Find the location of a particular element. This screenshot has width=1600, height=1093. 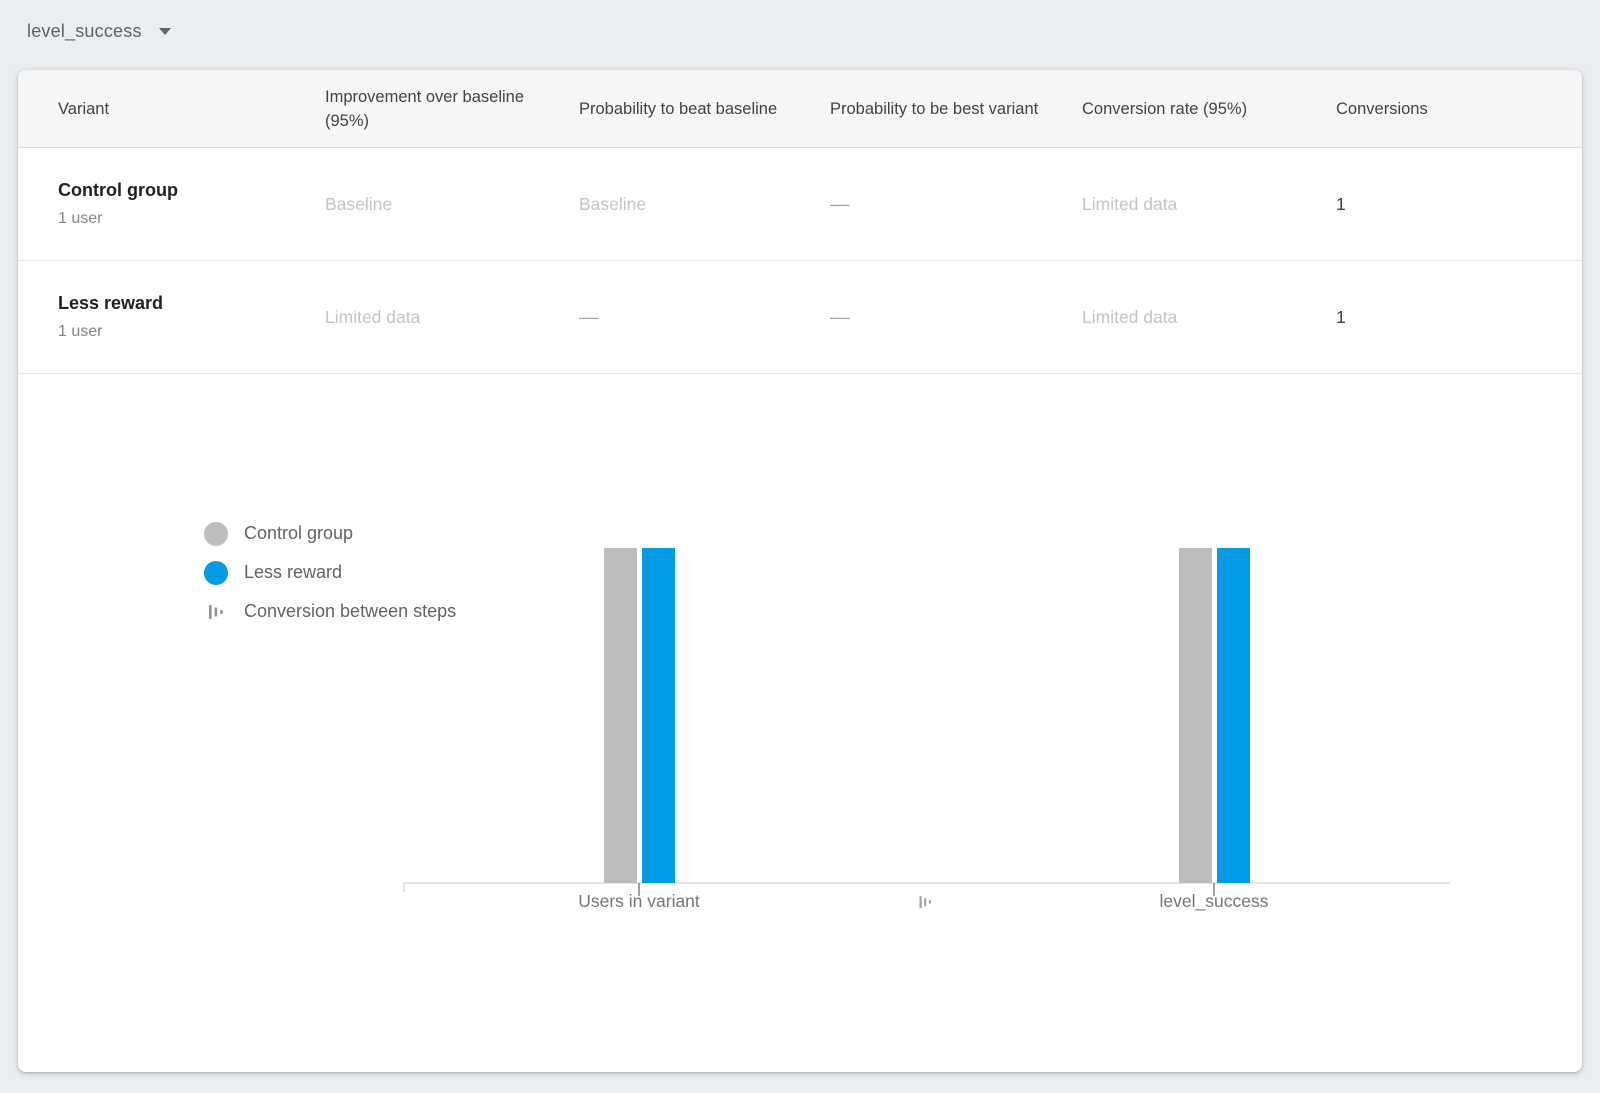

conversion-steps-icon is located at coordinates (216, 612).